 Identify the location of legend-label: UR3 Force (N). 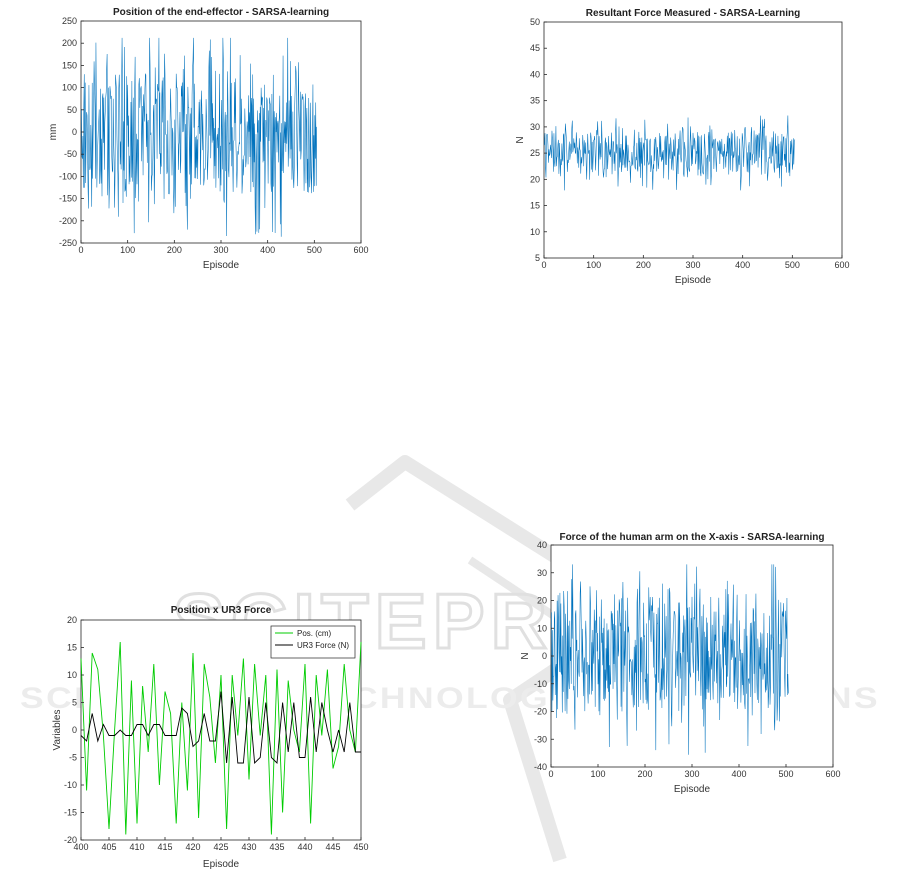
(323, 645).